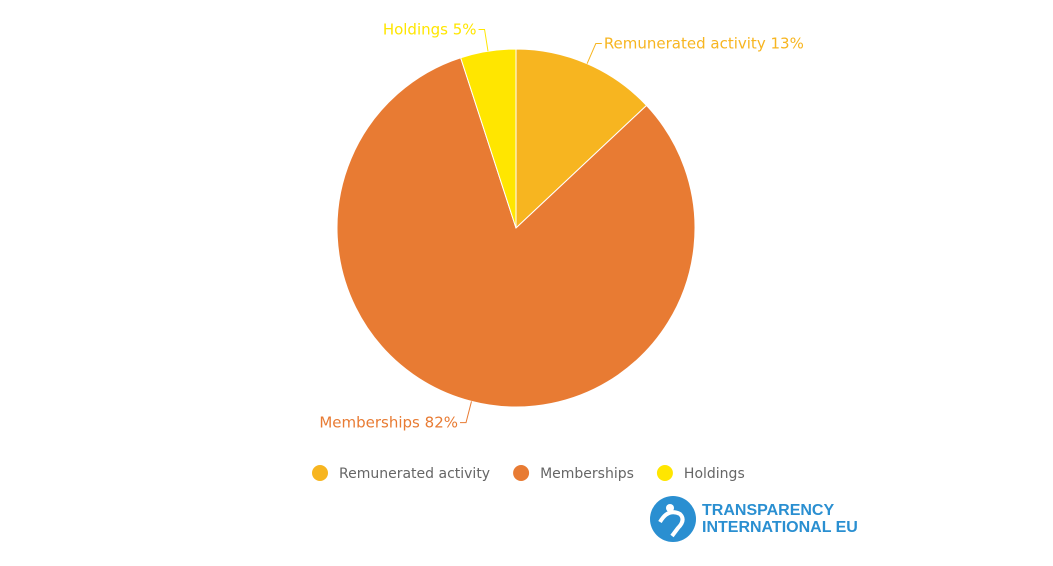 This screenshot has height=566, width=1053. I want to click on legend-label: Holdings, so click(714, 474).